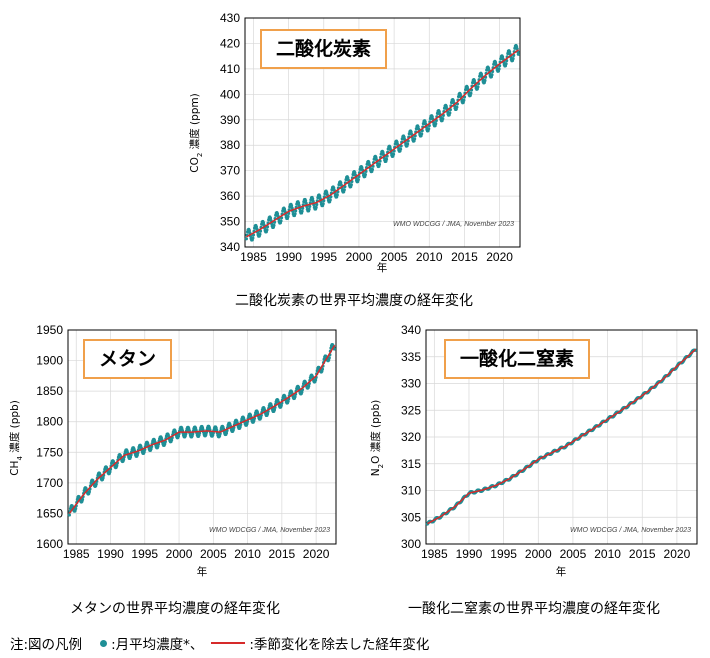 Image resolution: width=710 pixels, height=658 pixels. Describe the element at coordinates (230, 18) in the screenshot. I see `y-tick-label: 430` at that location.